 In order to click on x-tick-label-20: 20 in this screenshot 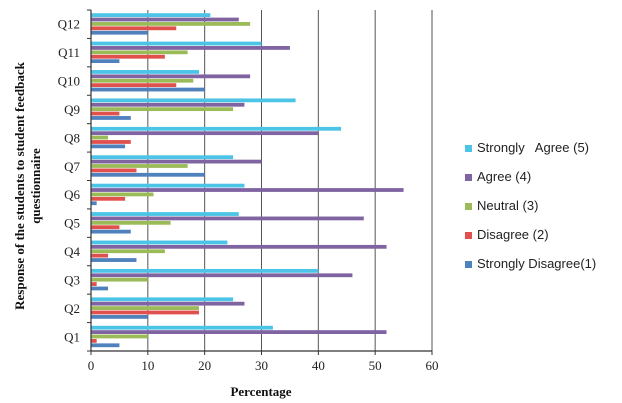, I will do `click(204, 365)`.